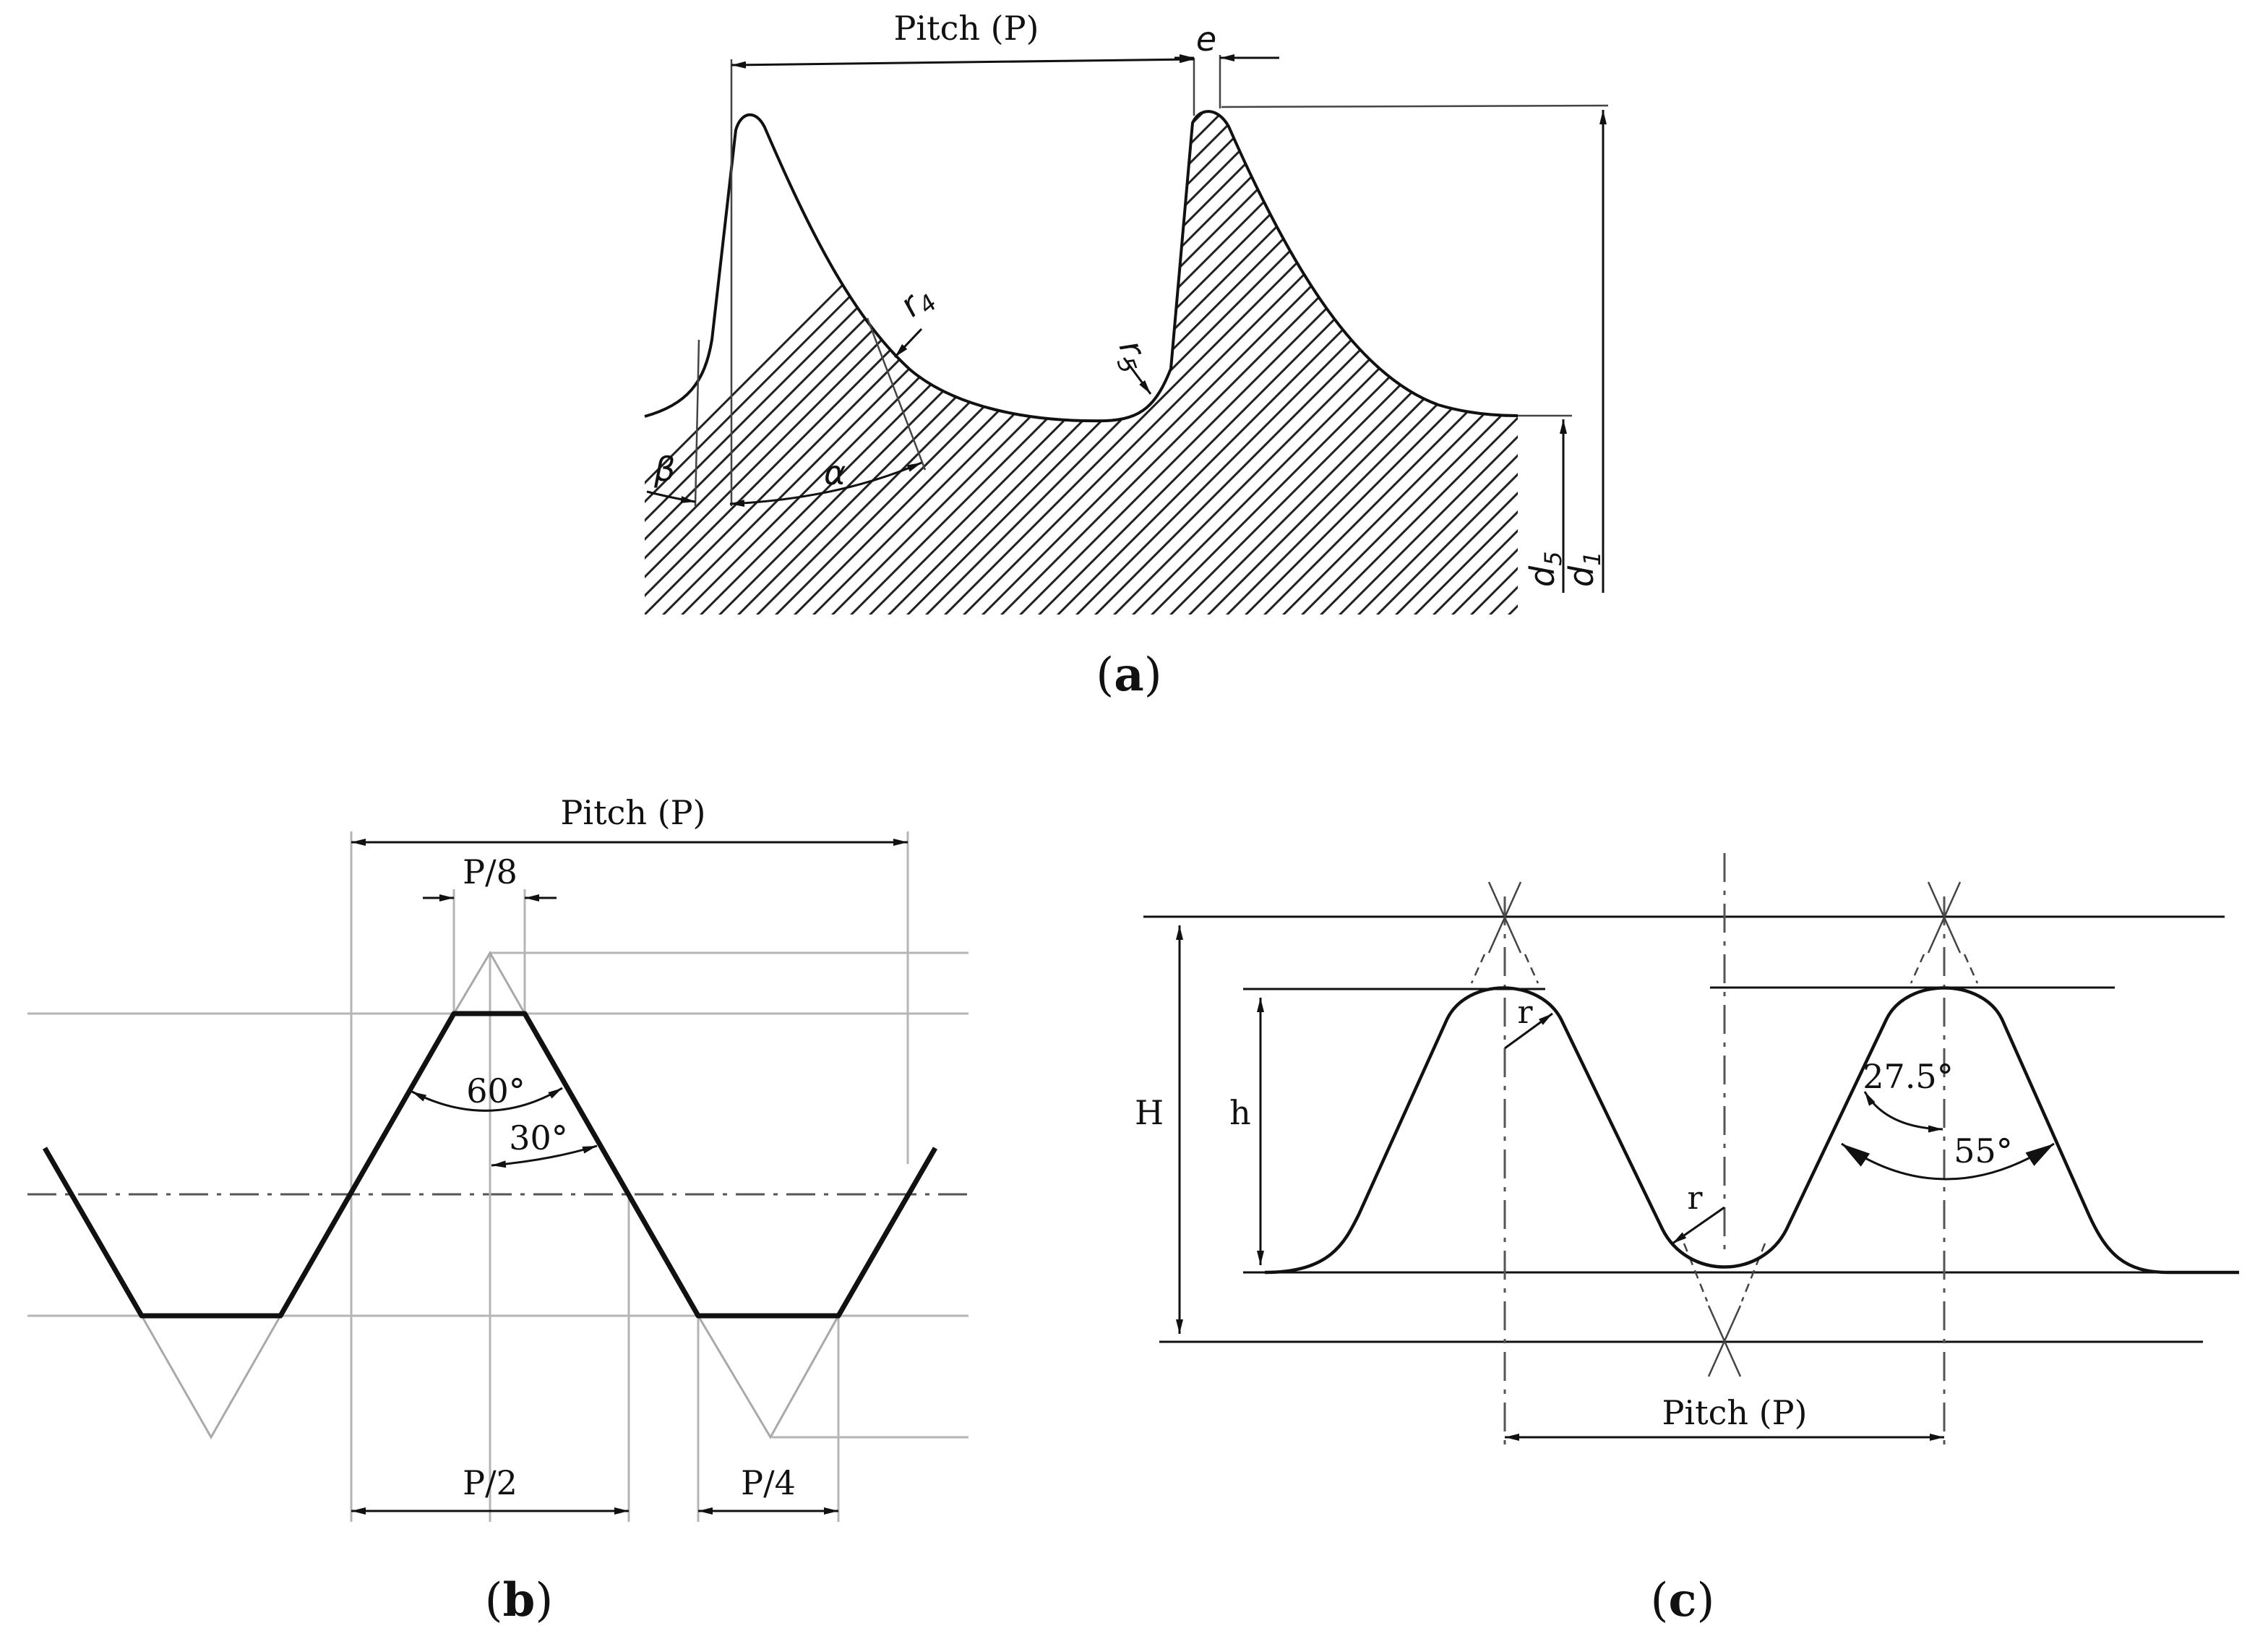 The image size is (2268, 1644). Describe the element at coordinates (1908, 1076) in the screenshot. I see `angle-27-5-label: 27.5°` at that location.